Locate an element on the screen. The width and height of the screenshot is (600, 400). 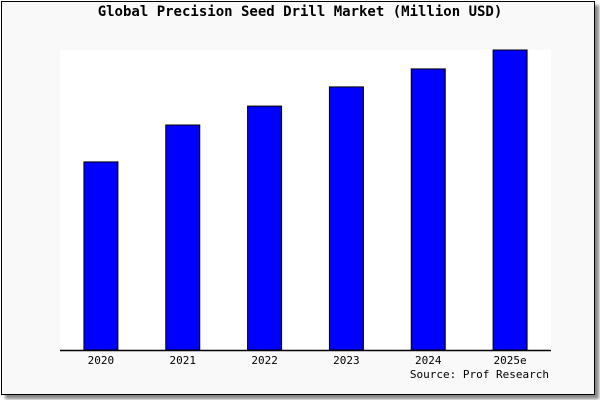
bar-2021 is located at coordinates (183, 237).